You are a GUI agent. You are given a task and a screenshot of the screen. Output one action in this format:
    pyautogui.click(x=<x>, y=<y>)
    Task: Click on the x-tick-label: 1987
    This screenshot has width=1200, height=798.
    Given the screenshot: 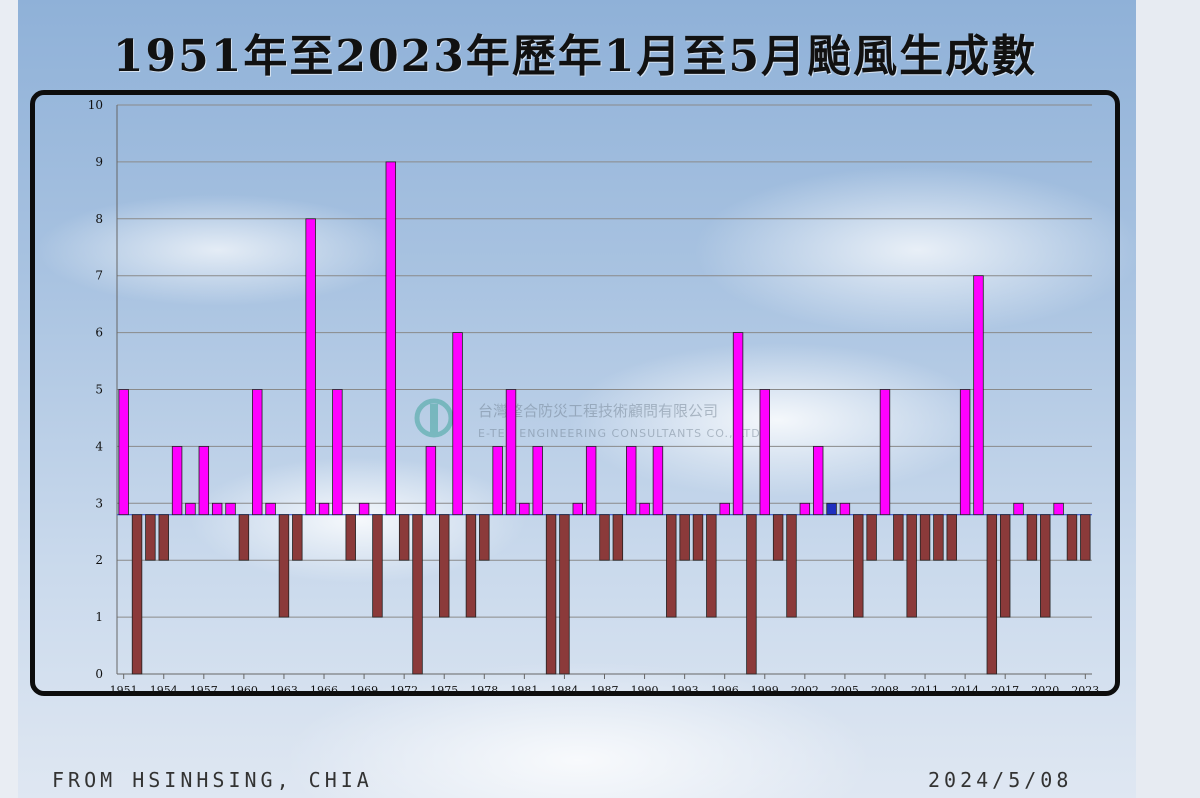 What is the action you would take?
    pyautogui.click(x=605, y=690)
    